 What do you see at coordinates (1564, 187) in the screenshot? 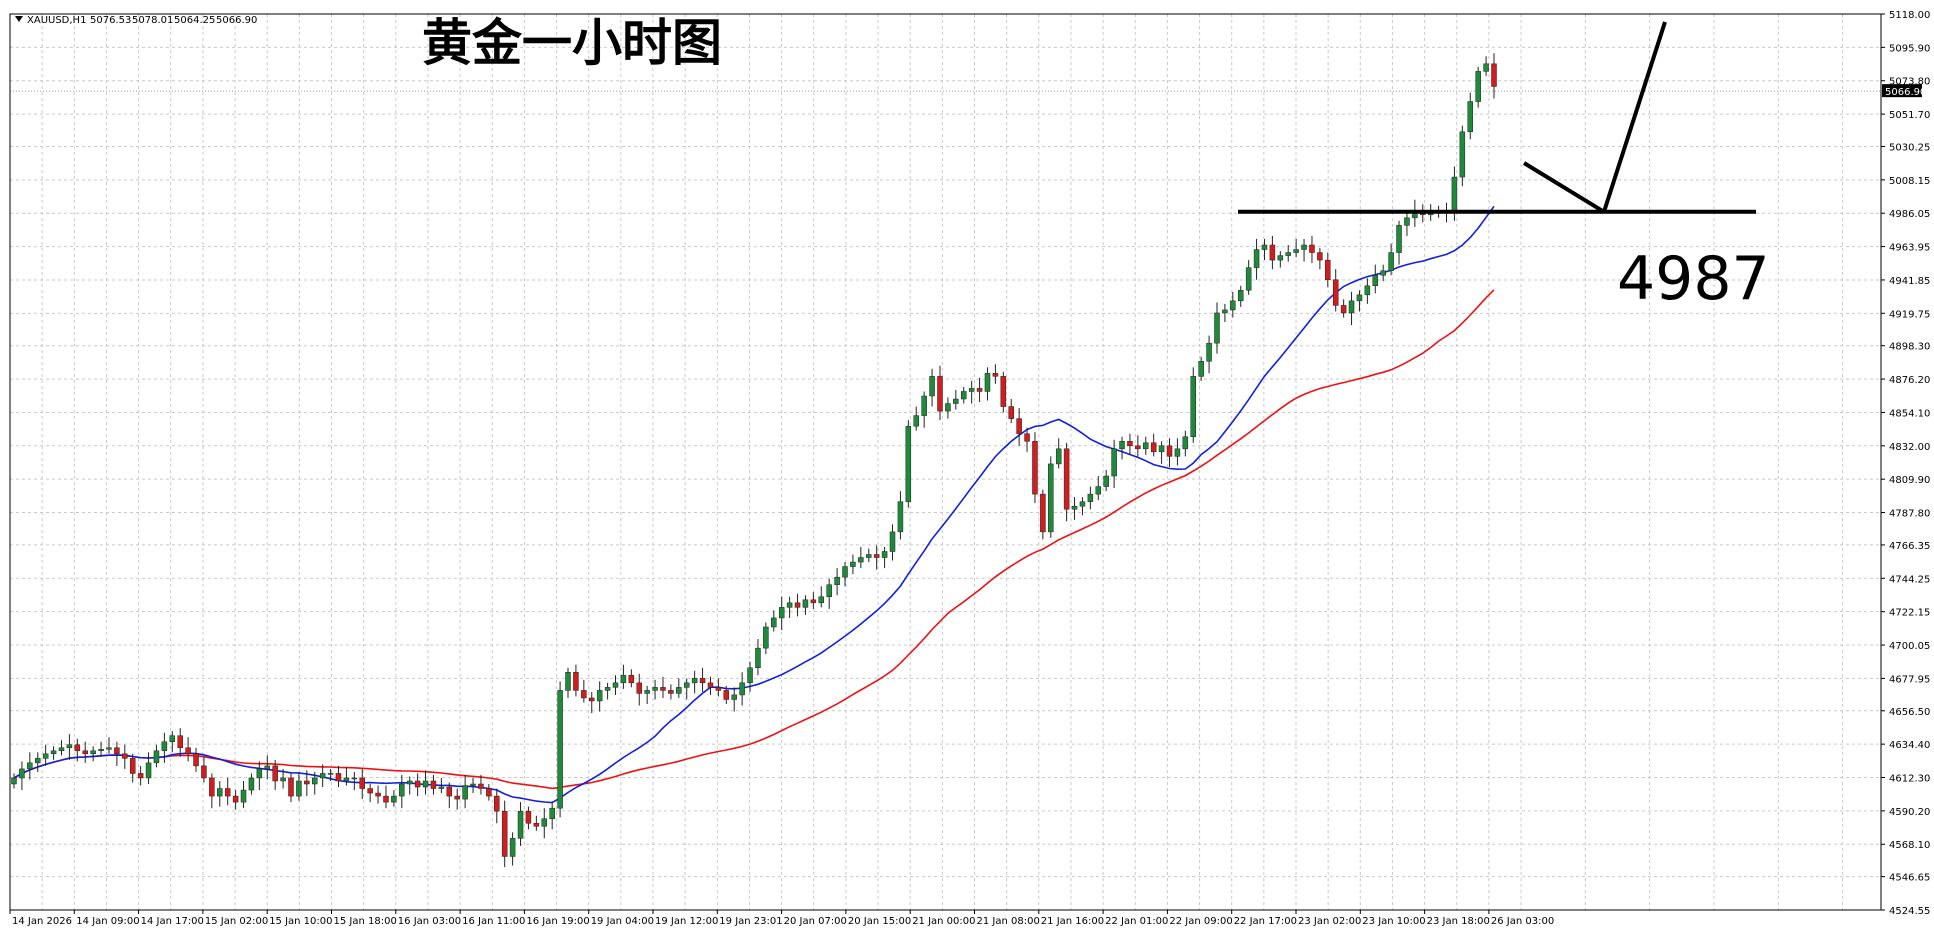
I see `projection-down-line` at bounding box center [1564, 187].